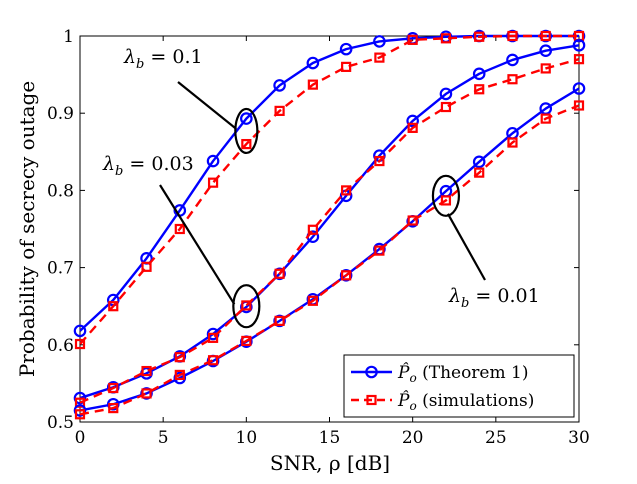 The width and height of the screenshot is (637, 484). I want to click on x-tick-label: 10, so click(247, 438).